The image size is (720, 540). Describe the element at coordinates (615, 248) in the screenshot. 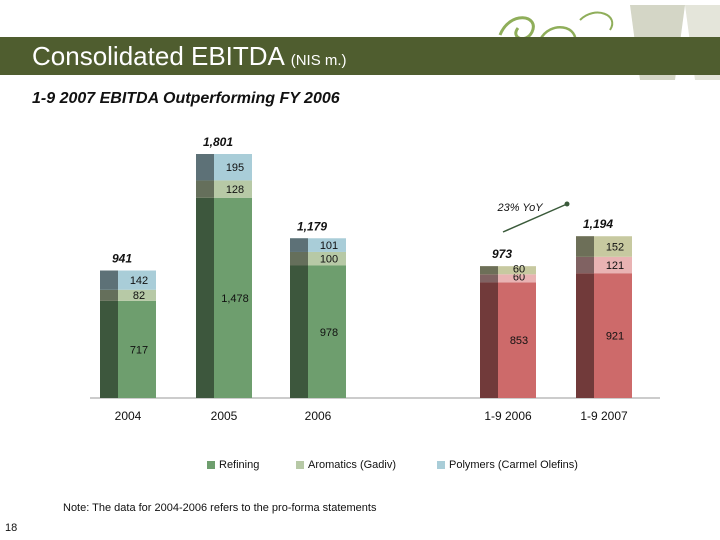

I see `data-label-1-9-2007-series-2: 152` at that location.